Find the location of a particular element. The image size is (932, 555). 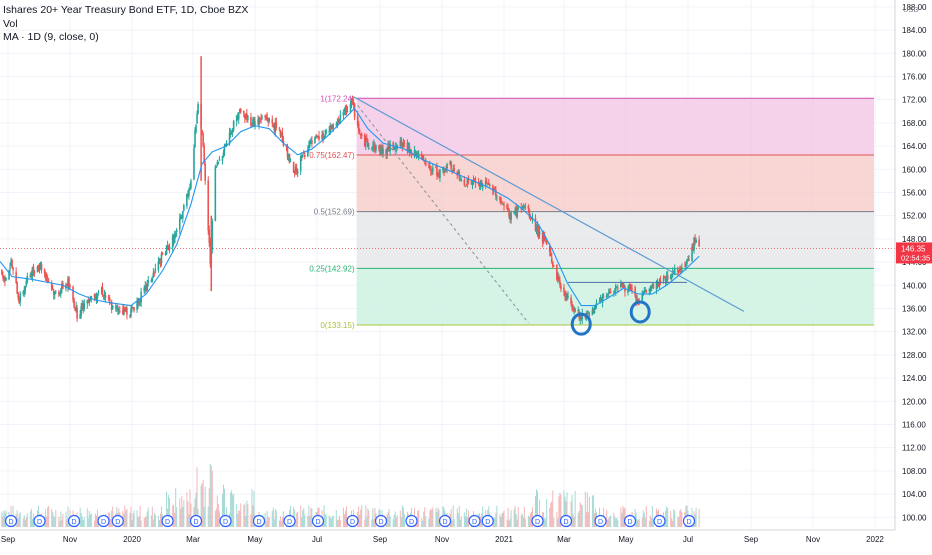

fib-band is located at coordinates (615, 126).